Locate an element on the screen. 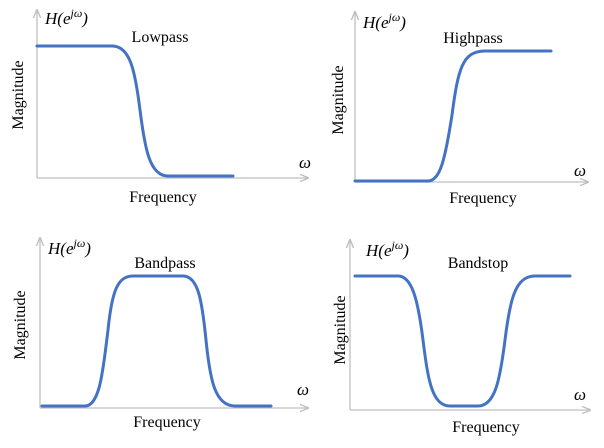 This screenshot has width=604, height=448. panel-title: Lowpass is located at coordinates (160, 37).